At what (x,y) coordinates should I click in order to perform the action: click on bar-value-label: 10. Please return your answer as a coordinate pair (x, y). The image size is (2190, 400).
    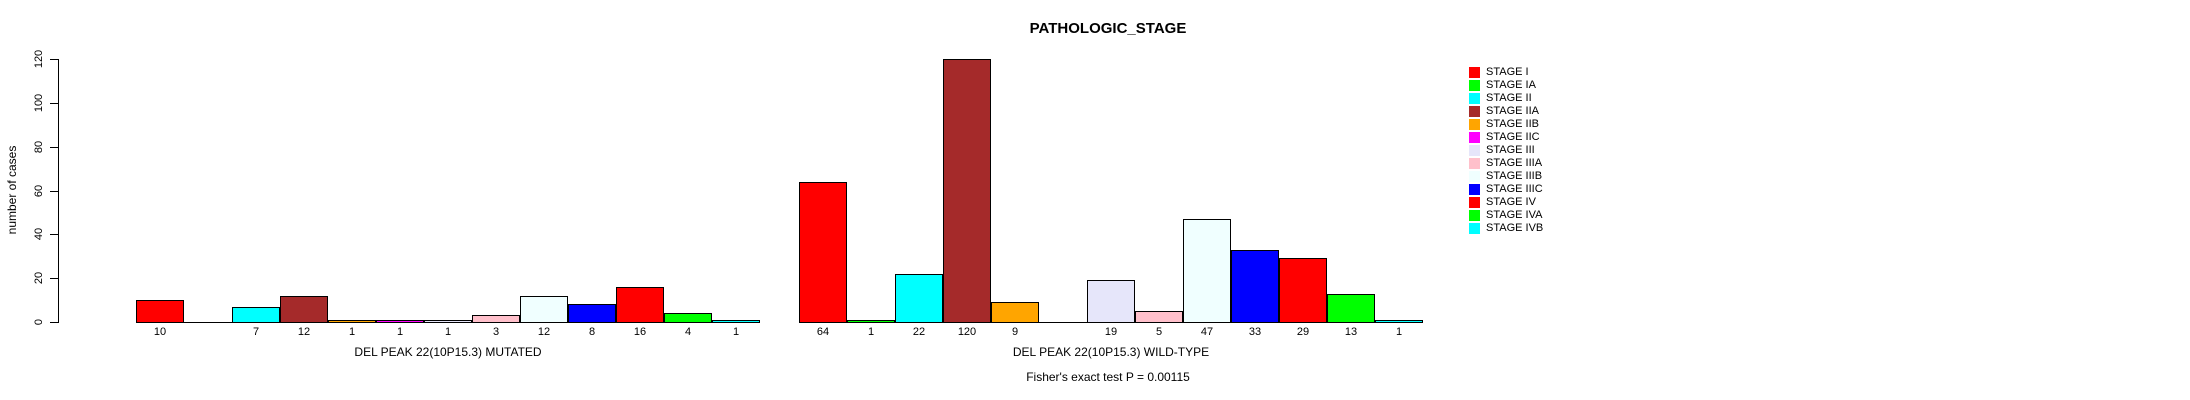
    Looking at the image, I should click on (160, 332).